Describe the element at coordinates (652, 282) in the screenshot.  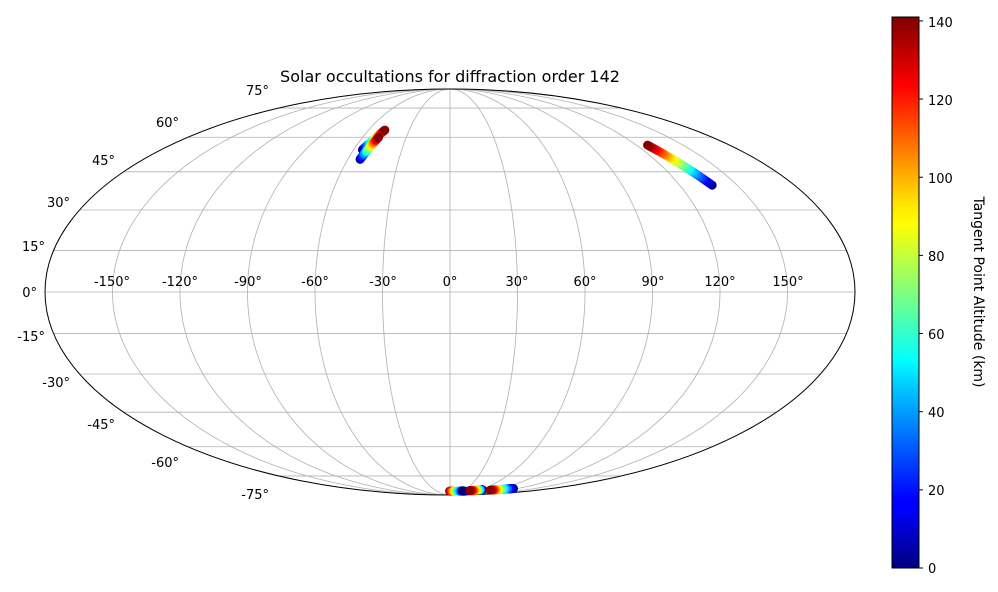
I see `lon-tick-label: 90°` at that location.